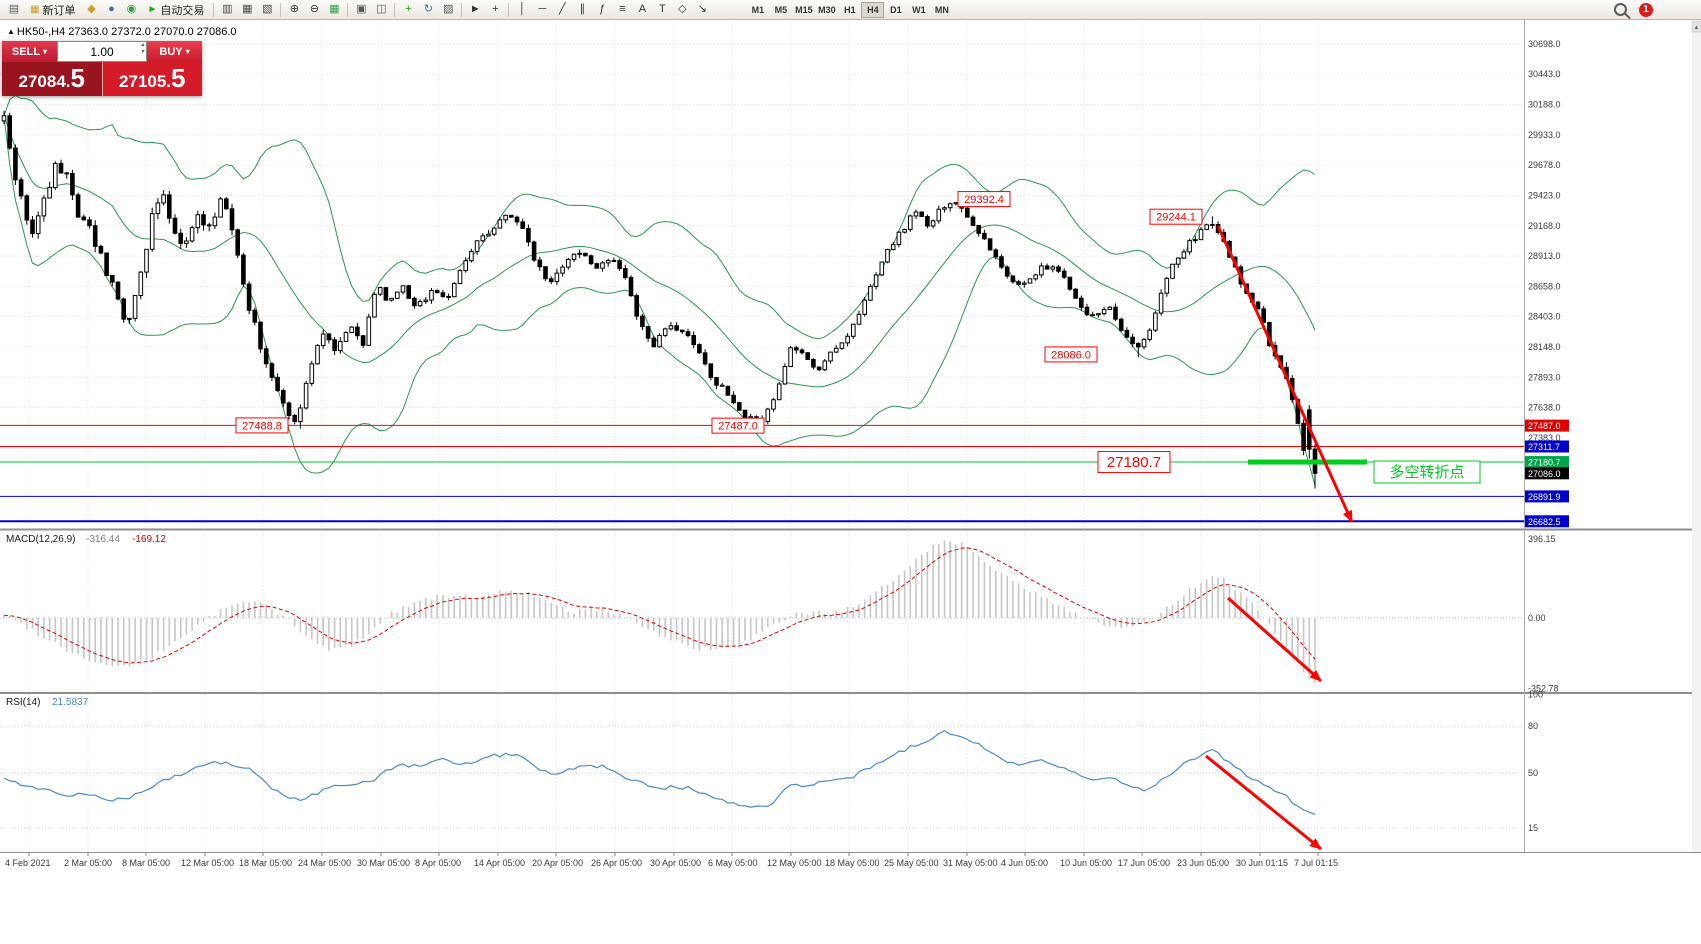 This screenshot has width=1701, height=944. Describe the element at coordinates (1544, 165) in the screenshot. I see `svg-text: 29678.0` at that location.